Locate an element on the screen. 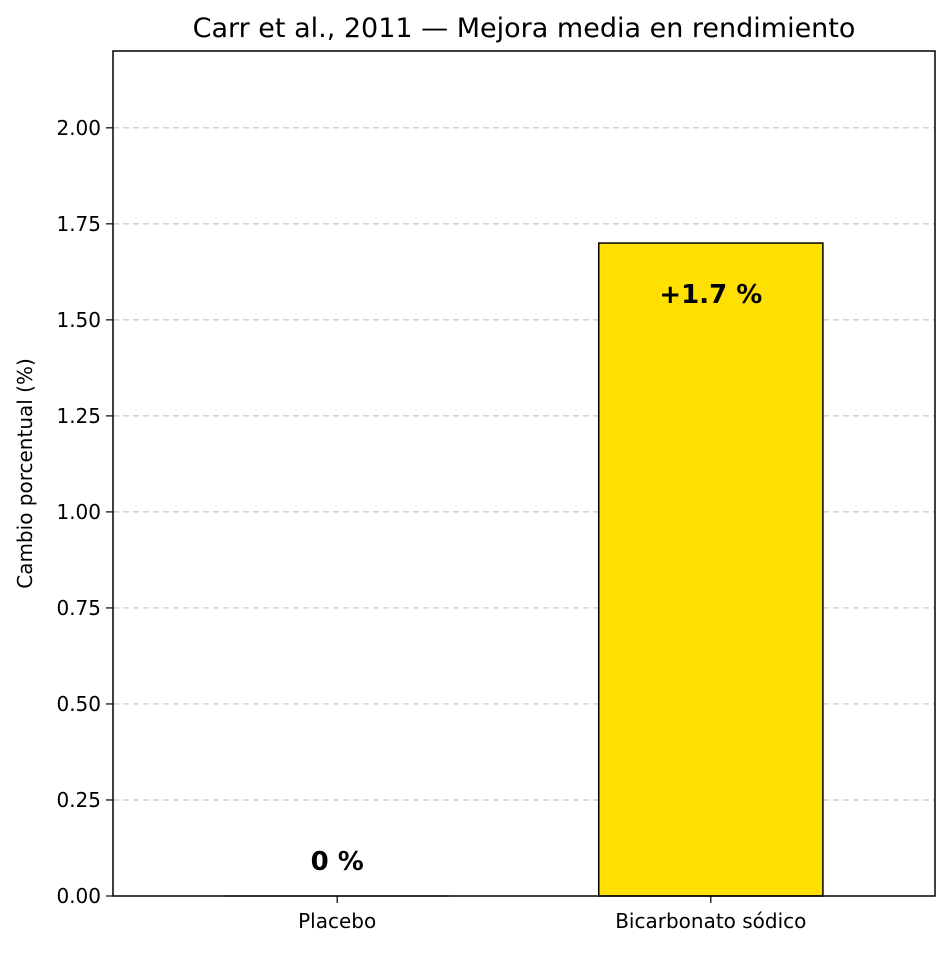  y-tick-label: 2.00 is located at coordinates (78, 128).